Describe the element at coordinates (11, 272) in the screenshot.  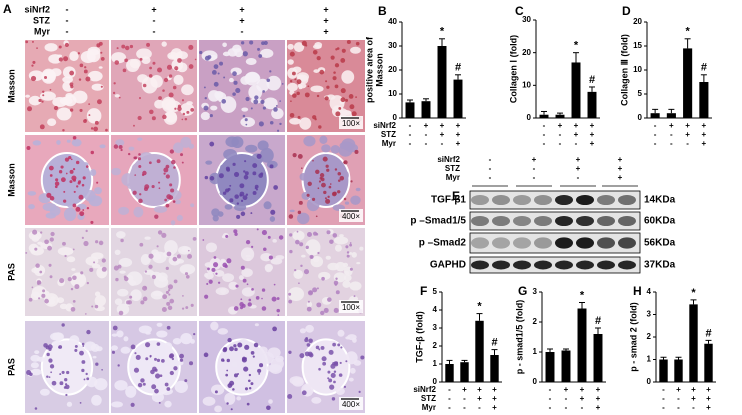
I see `stain-label: PAS` at that location.